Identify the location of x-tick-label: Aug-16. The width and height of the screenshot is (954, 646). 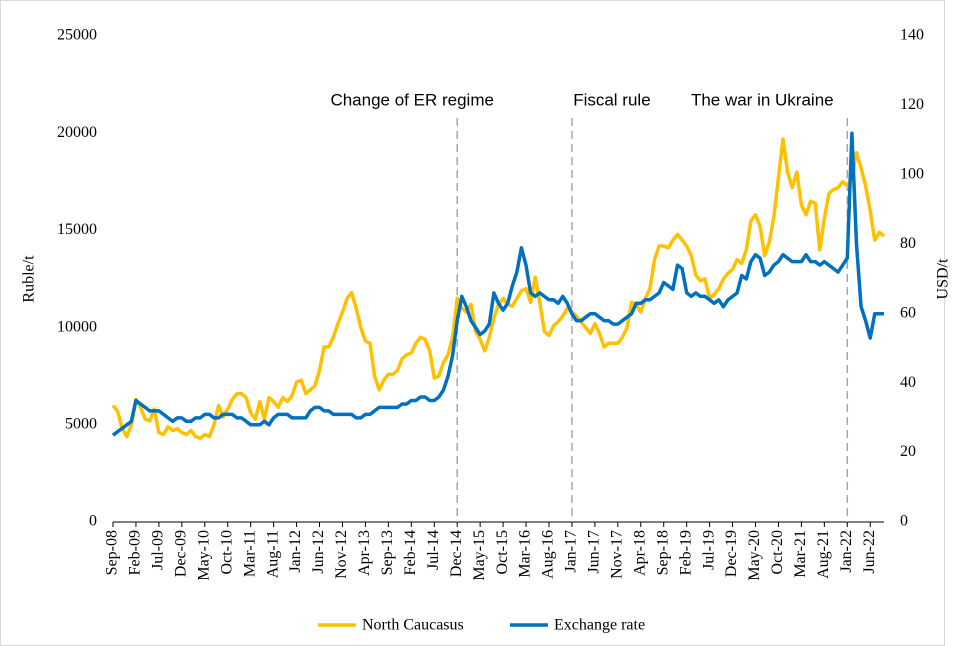
(548, 554).